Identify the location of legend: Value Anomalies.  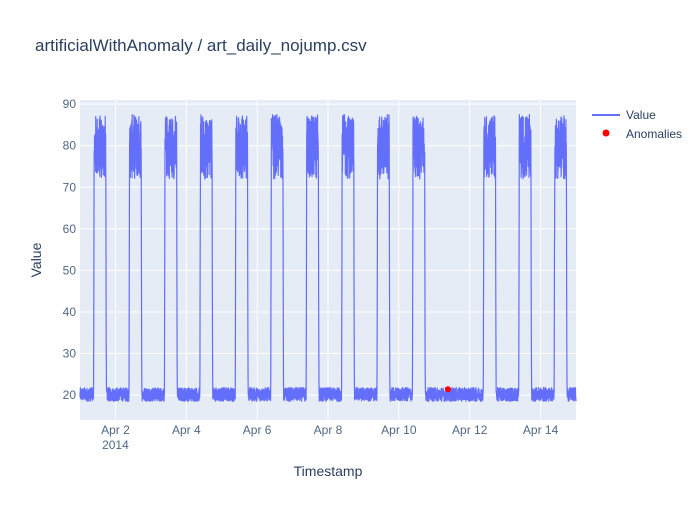
(637, 124).